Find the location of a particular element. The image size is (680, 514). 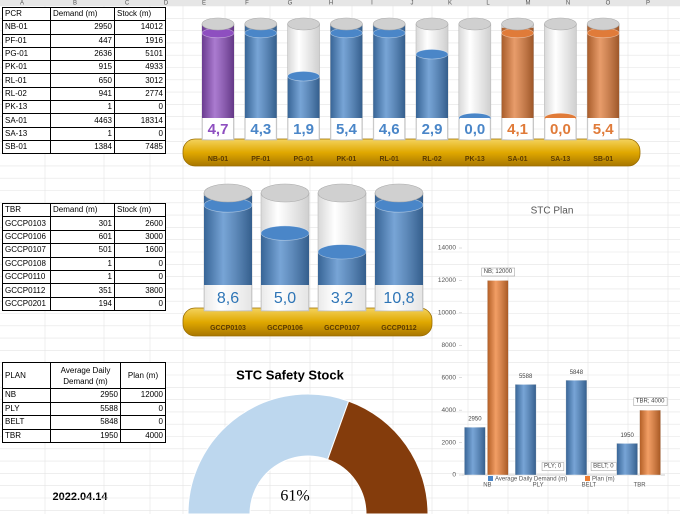

data-label: BELT; 0 is located at coordinates (603, 467).